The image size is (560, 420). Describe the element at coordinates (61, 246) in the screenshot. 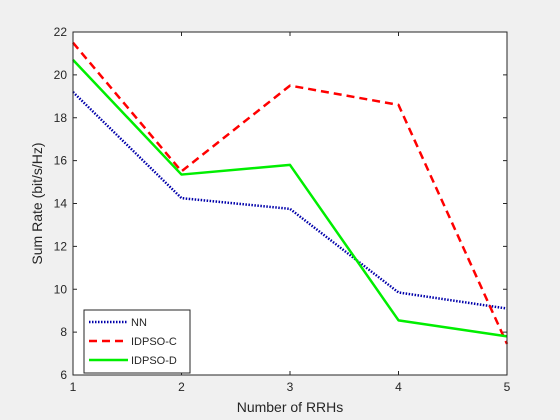

I see `y-tick-label: 12` at that location.